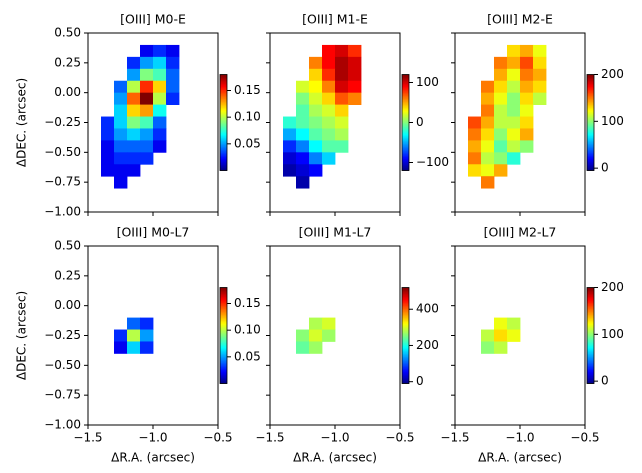  What do you see at coordinates (427, 309) in the screenshot?
I see `colorbar-tick-label: 400` at bounding box center [427, 309].